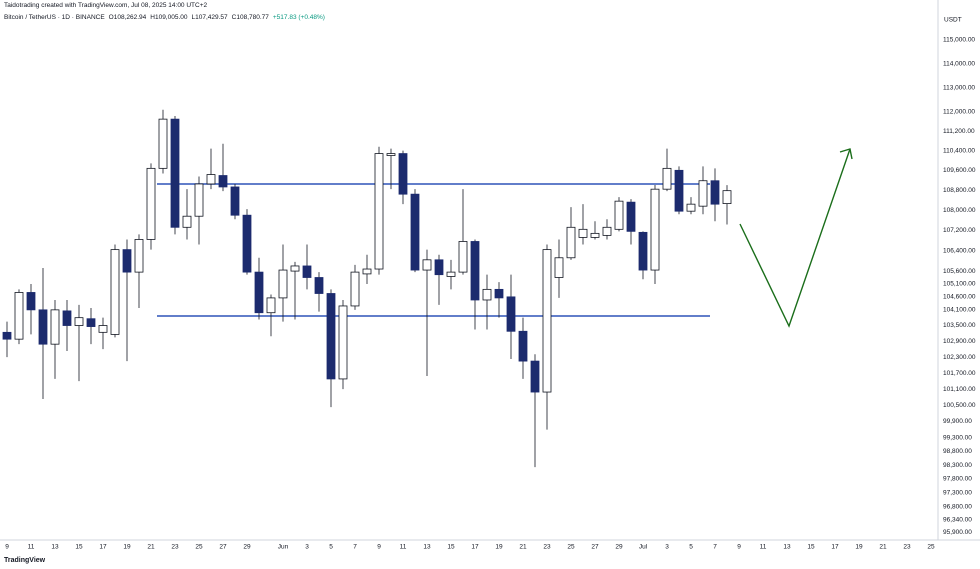 This screenshot has width=980, height=569. What do you see at coordinates (54, 17) in the screenshot?
I see `symbol-title: Bitcoin / TetherUS · 1D · BINANCE` at bounding box center [54, 17].